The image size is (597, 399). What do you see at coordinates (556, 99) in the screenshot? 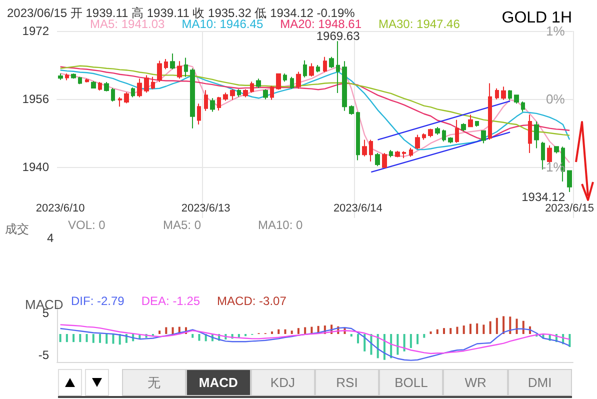
I see `y2-tick-label: 0%` at bounding box center [556, 99].